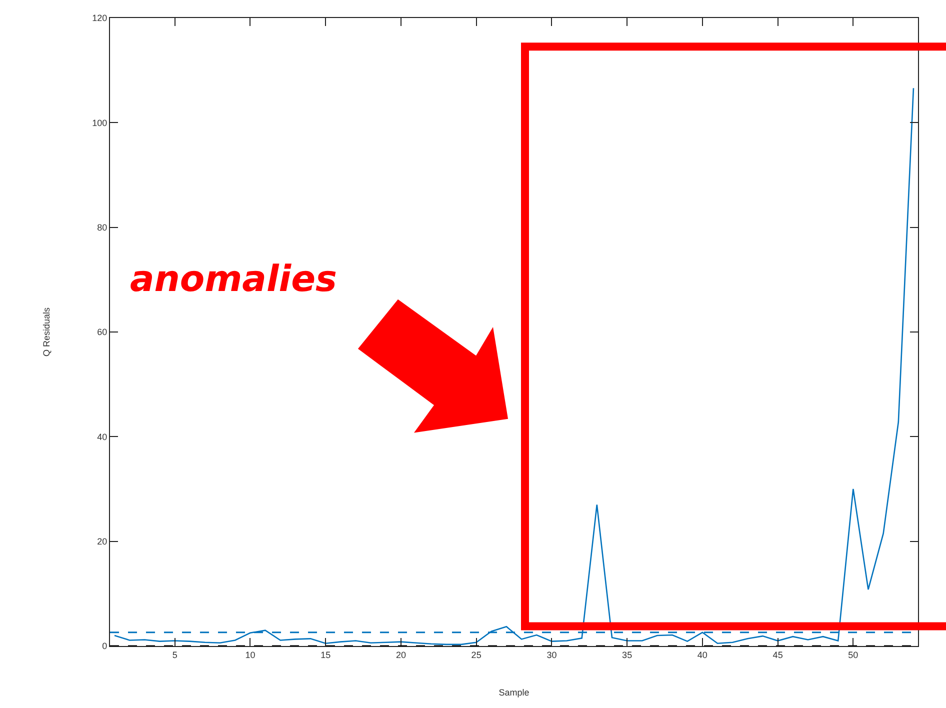 The width and height of the screenshot is (946, 708). Describe the element at coordinates (853, 655) in the screenshot. I see `x-tick-label: 50` at that location.